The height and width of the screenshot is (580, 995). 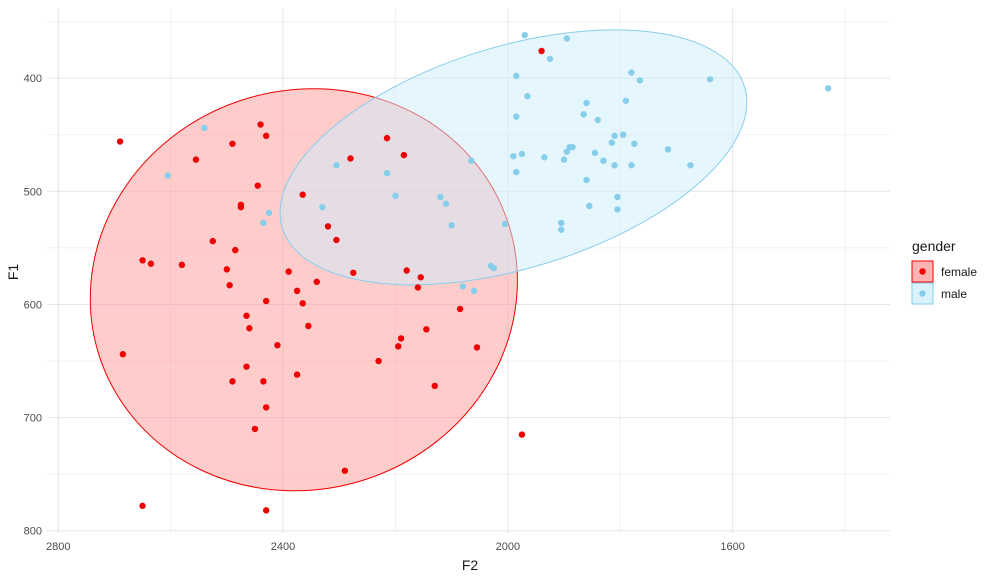 What do you see at coordinates (508, 547) in the screenshot?
I see `x-tick-label: 2000` at bounding box center [508, 547].